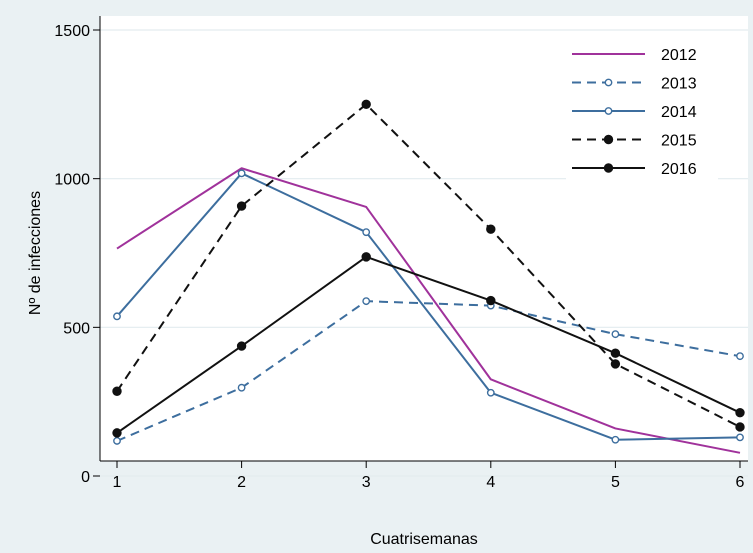 The image size is (753, 553). I want to click on legend-label: 2016, so click(679, 169).